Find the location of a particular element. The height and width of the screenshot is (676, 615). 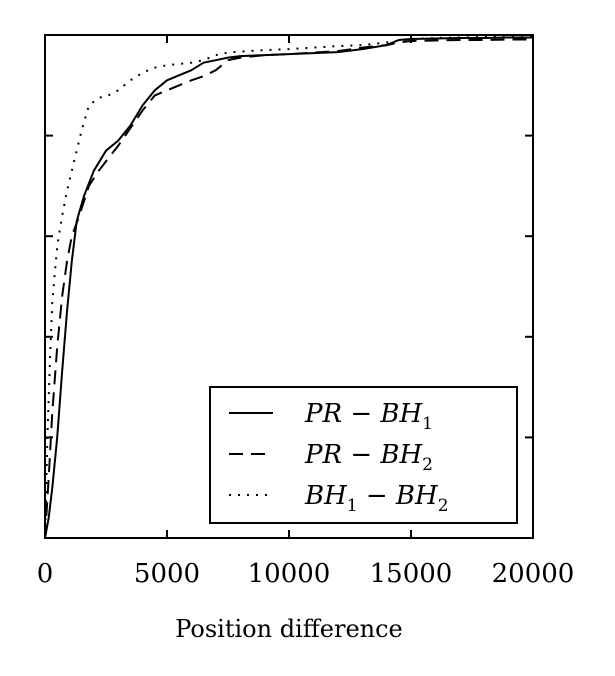

legend: PR − BH1 PR − BH2 BH1 − BH2 is located at coordinates (363, 455).